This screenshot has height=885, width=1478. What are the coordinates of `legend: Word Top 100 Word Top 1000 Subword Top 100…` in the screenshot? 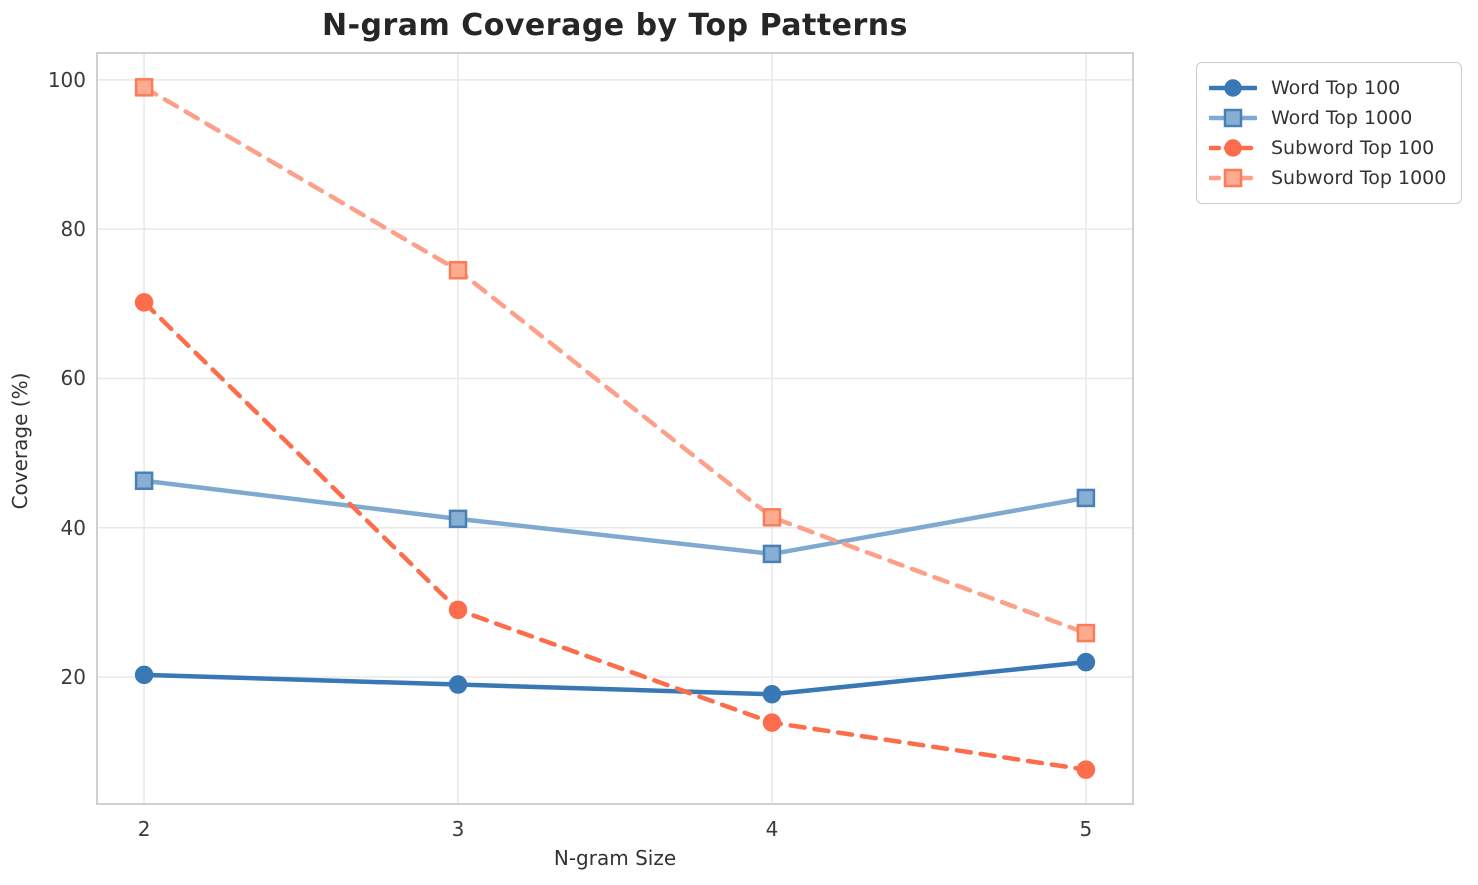 It's located at (1329, 133).